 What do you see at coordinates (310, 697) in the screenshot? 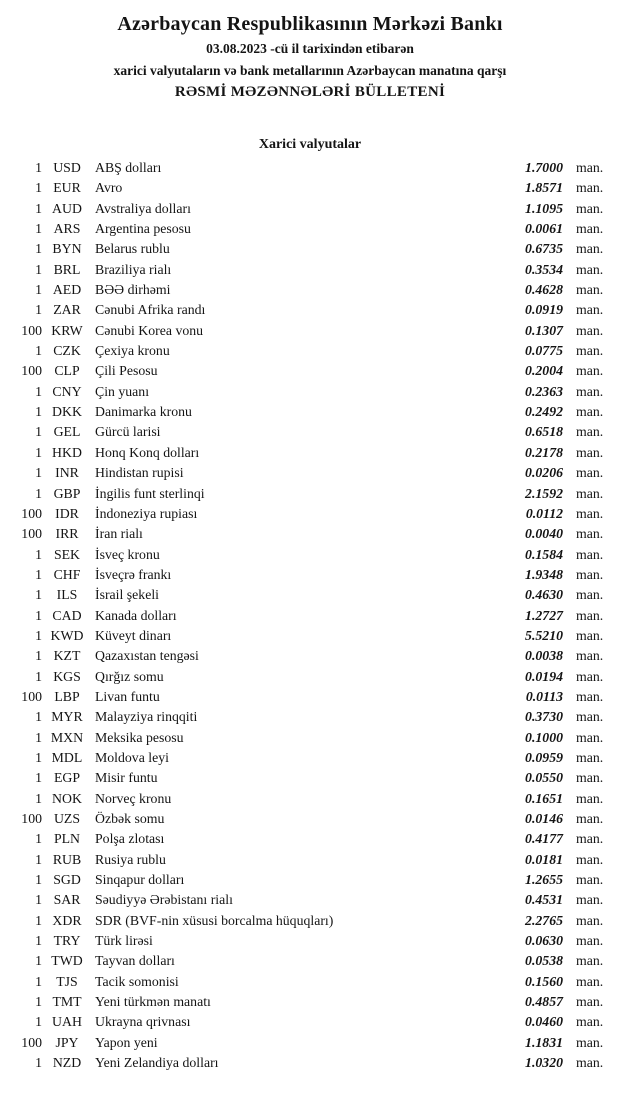
I see `rate-row: 100 LBP Livan funtu 0.0113 man.` at bounding box center [310, 697].